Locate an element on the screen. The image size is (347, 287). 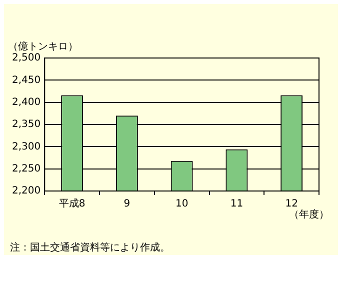
y-tick-label: 2,350 is located at coordinates (26, 124).